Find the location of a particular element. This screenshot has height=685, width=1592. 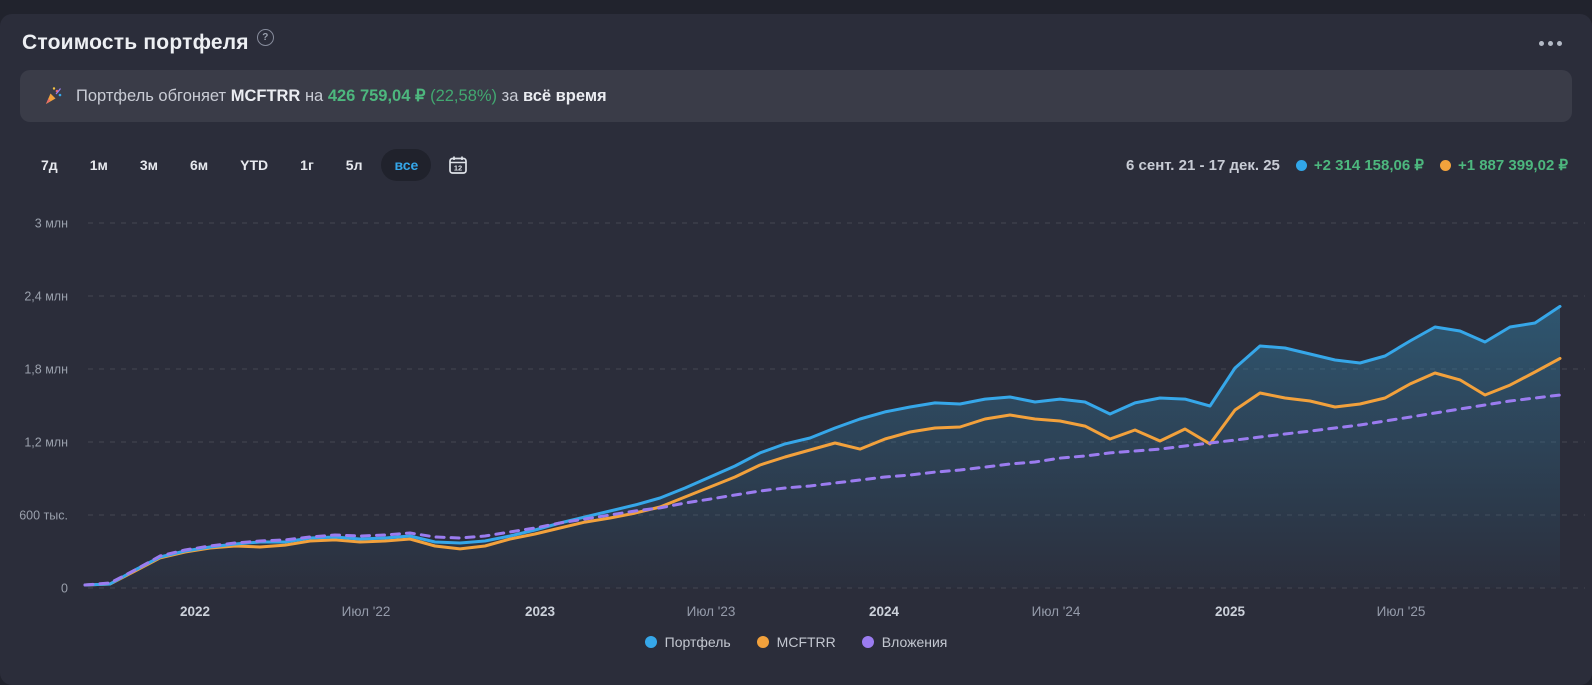

help-icon: ? is located at coordinates (265, 37).